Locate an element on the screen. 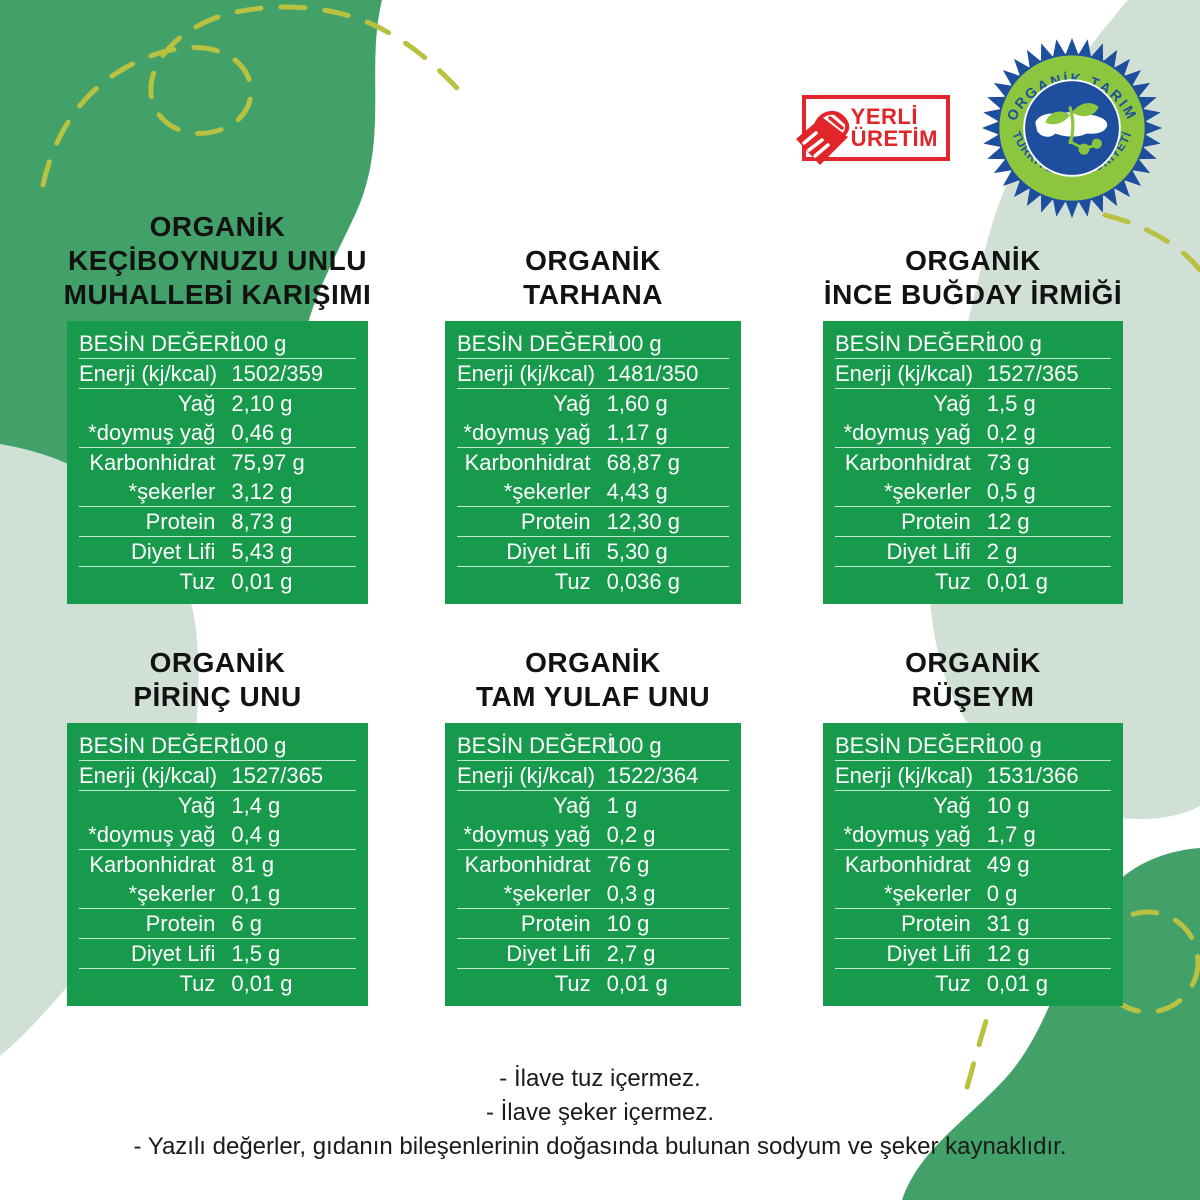 The width and height of the screenshot is (1200, 1200). table-row-satfat: *doymuş yağ 1,17 g is located at coordinates (593, 432).